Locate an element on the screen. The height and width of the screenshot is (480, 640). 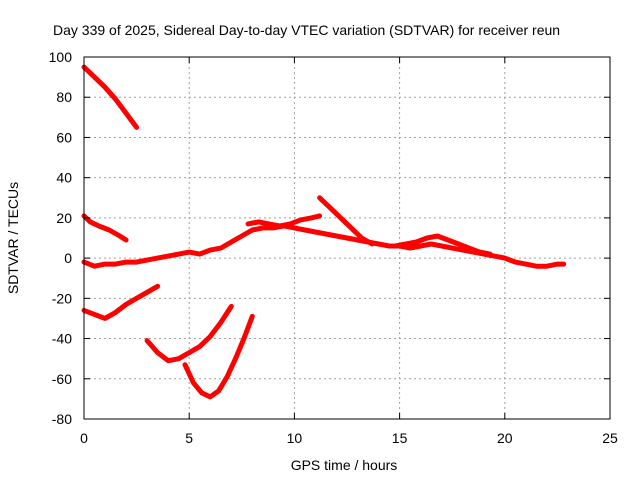
y-tick-label: 60 is located at coordinates (64, 137).